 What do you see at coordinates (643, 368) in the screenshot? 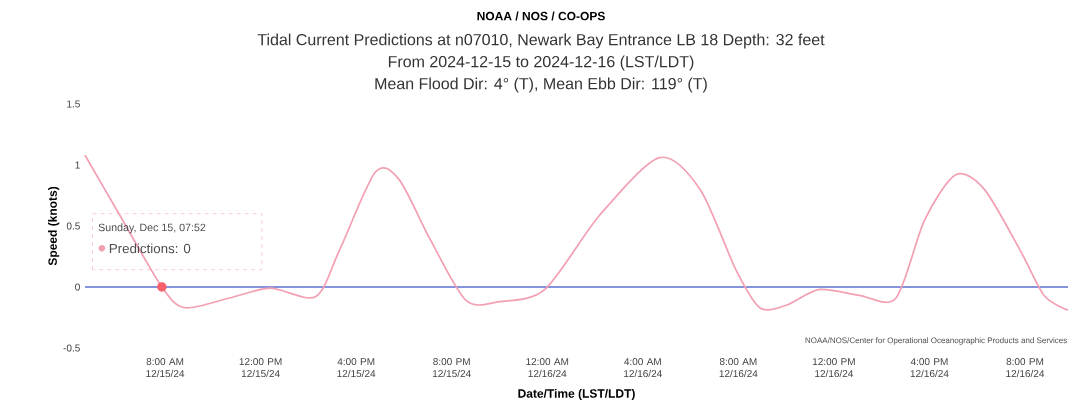
I see `x-tick-label: 4:00 AM 12/16/24` at bounding box center [643, 368].